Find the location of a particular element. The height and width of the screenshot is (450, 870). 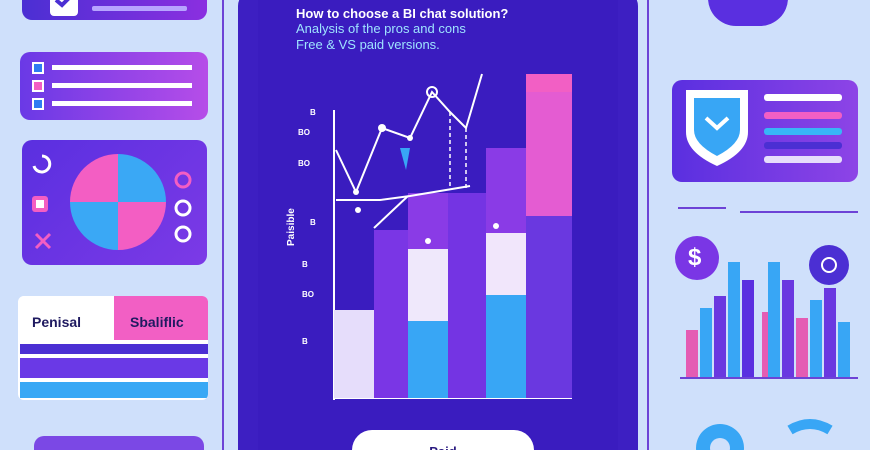

close-icon is located at coordinates (43, 241).